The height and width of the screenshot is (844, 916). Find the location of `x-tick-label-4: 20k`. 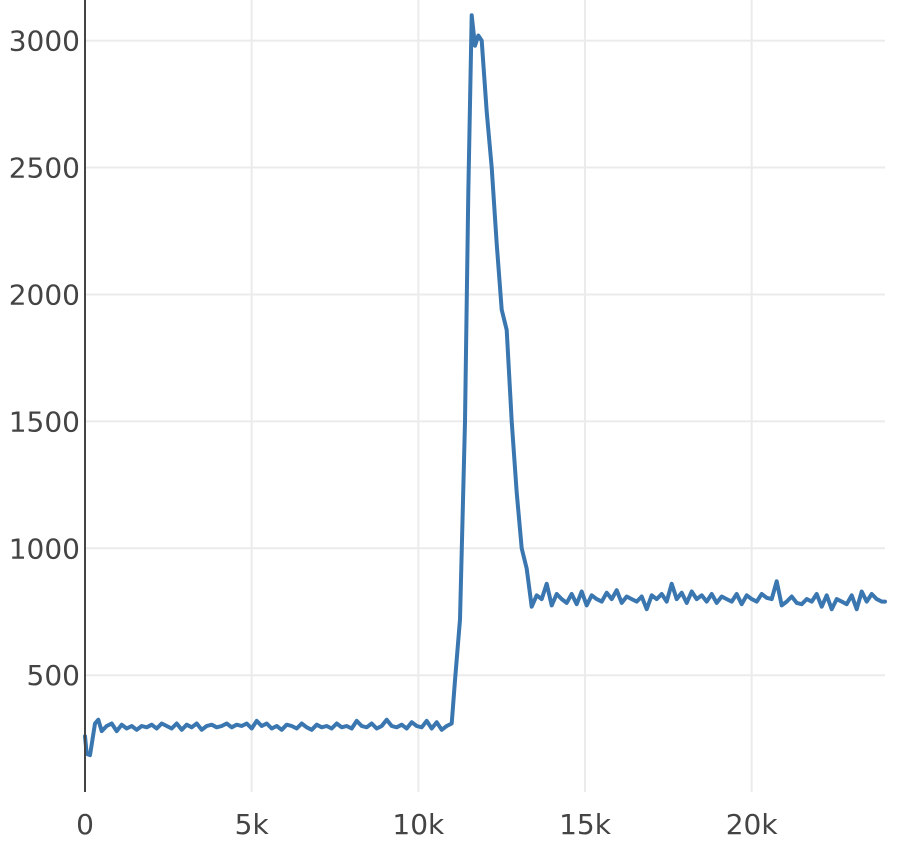

x-tick-label-4: 20k is located at coordinates (752, 824).